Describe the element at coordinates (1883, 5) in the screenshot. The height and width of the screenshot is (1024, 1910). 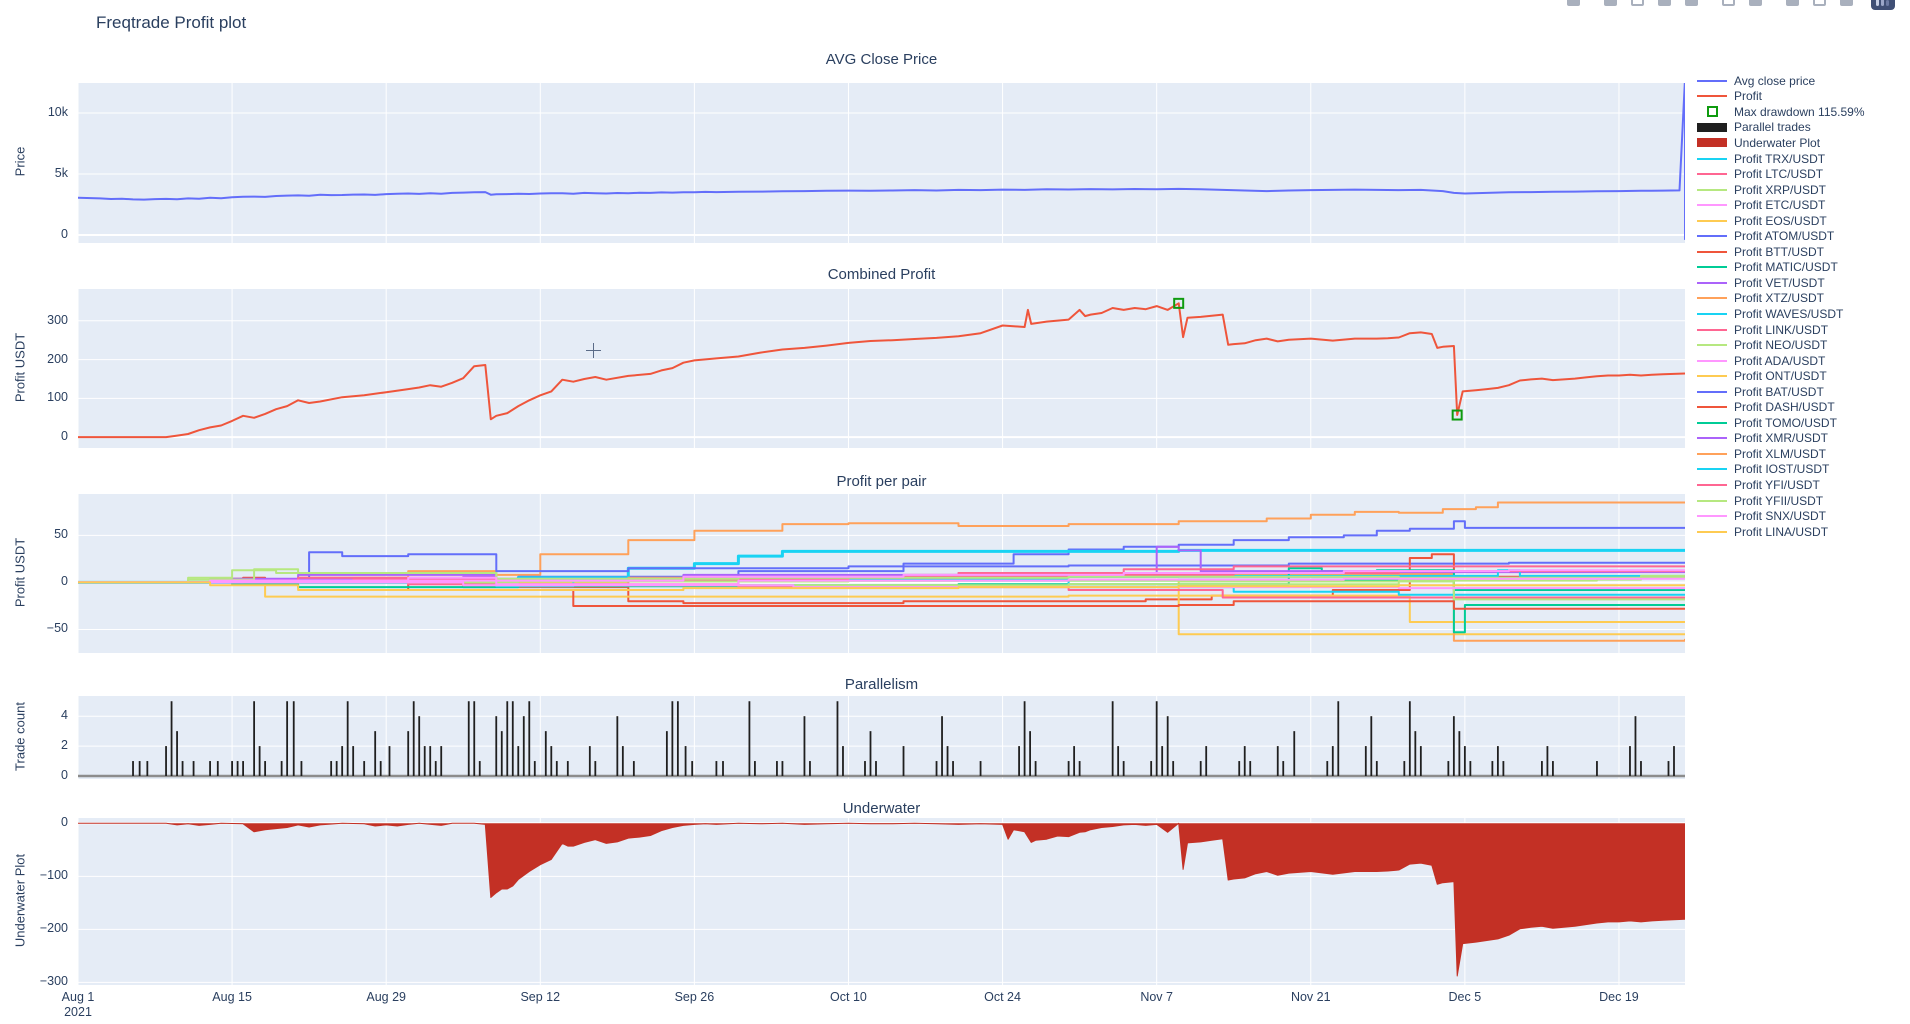
I see `plotly-logo-icon` at that location.